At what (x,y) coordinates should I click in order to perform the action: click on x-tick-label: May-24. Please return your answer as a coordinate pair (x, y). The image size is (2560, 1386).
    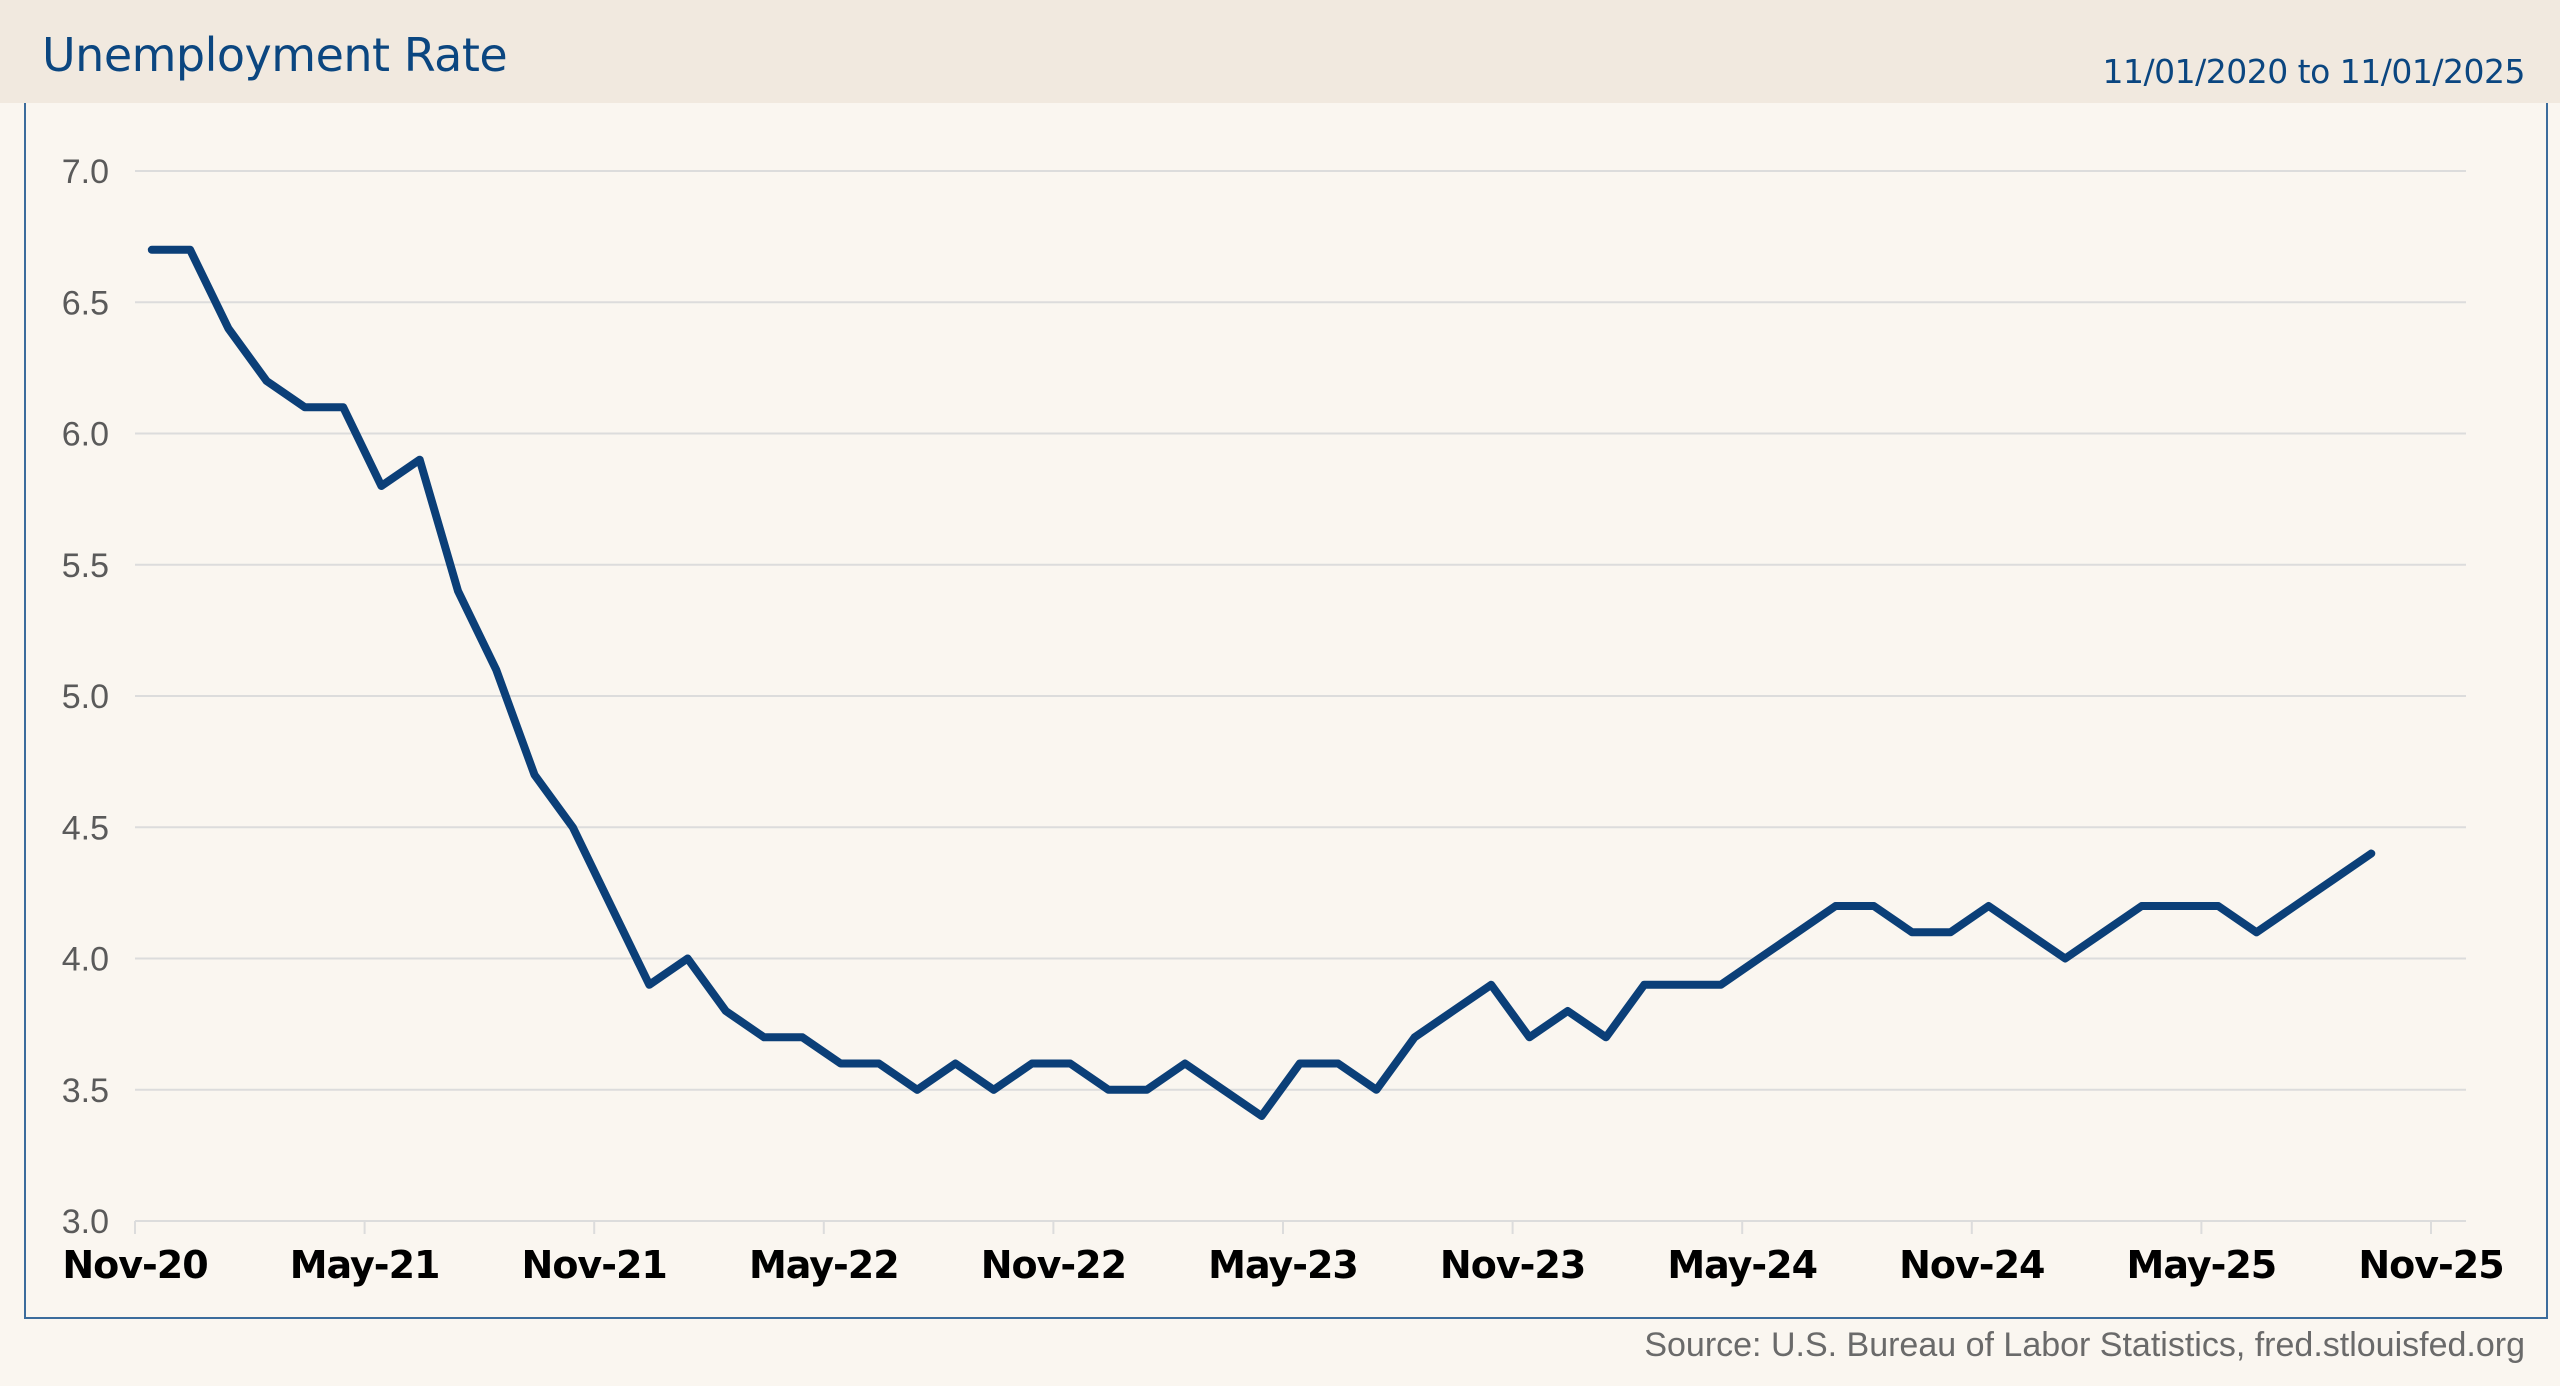
    Looking at the image, I should click on (1742, 1265).